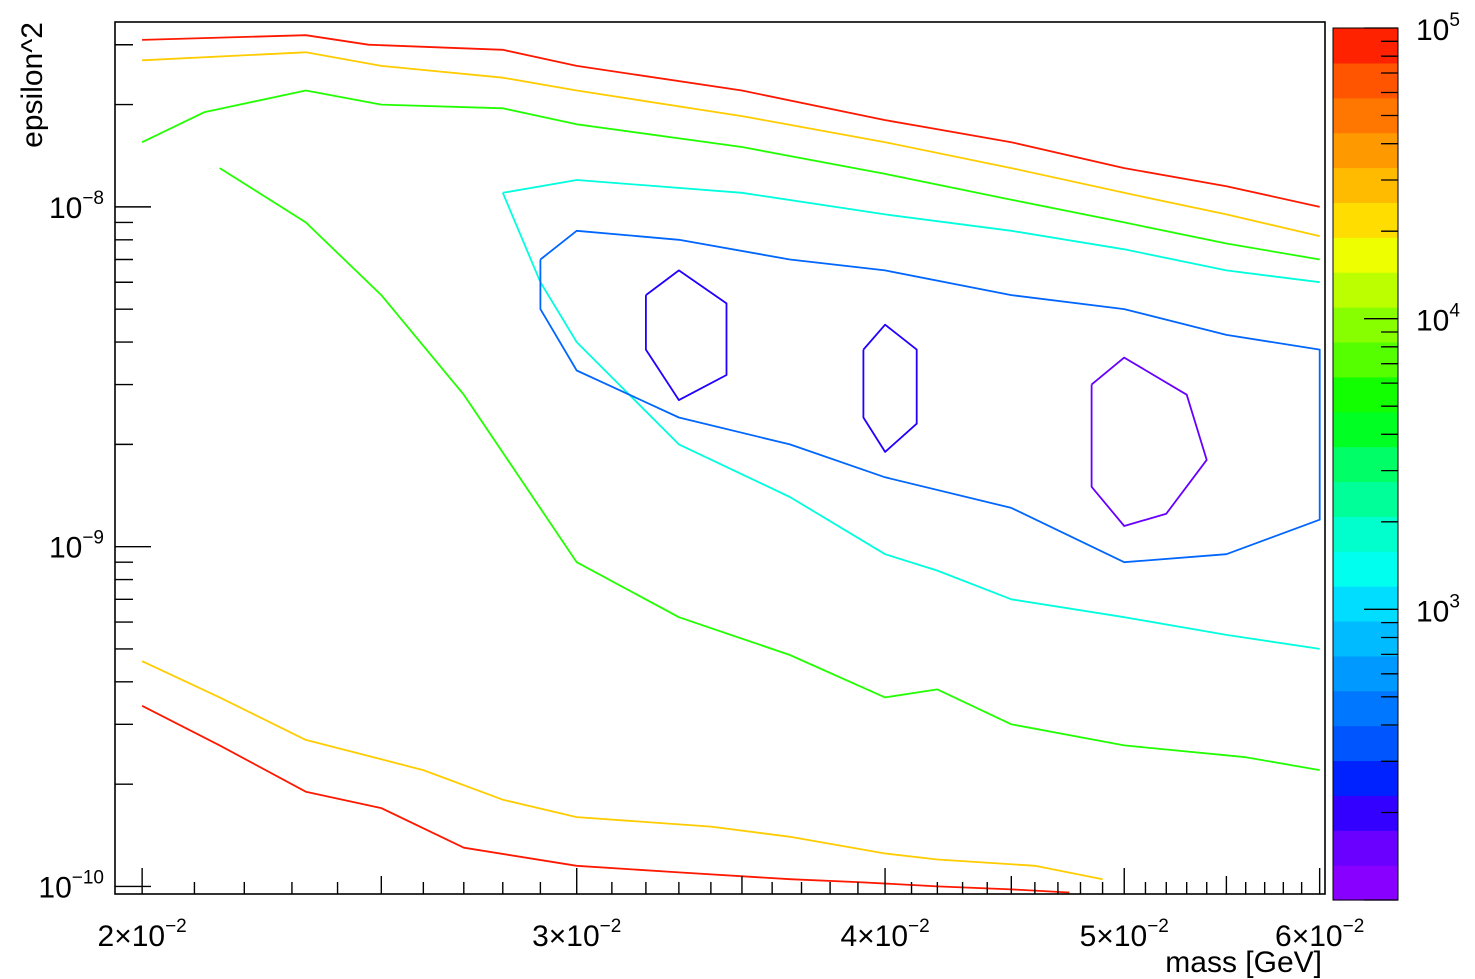  I want to click on y-tick-label: 10⁻¹⁰, so click(71, 885).